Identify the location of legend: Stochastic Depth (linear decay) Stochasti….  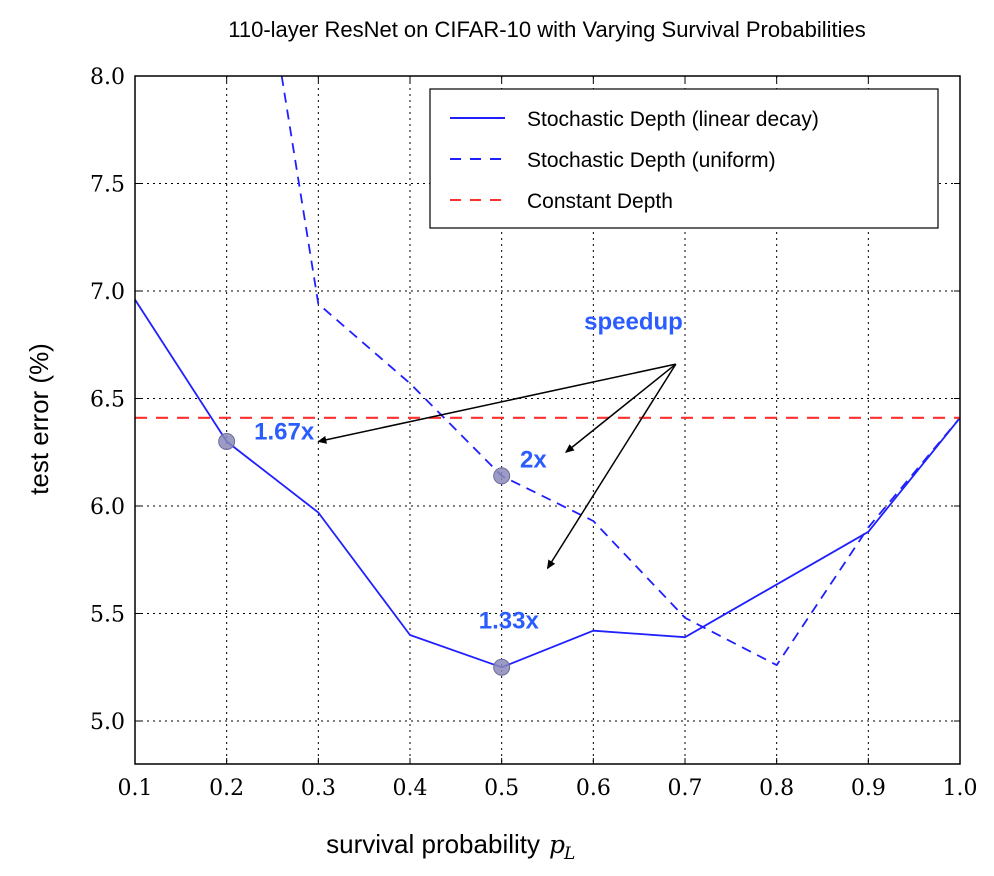
(684, 158).